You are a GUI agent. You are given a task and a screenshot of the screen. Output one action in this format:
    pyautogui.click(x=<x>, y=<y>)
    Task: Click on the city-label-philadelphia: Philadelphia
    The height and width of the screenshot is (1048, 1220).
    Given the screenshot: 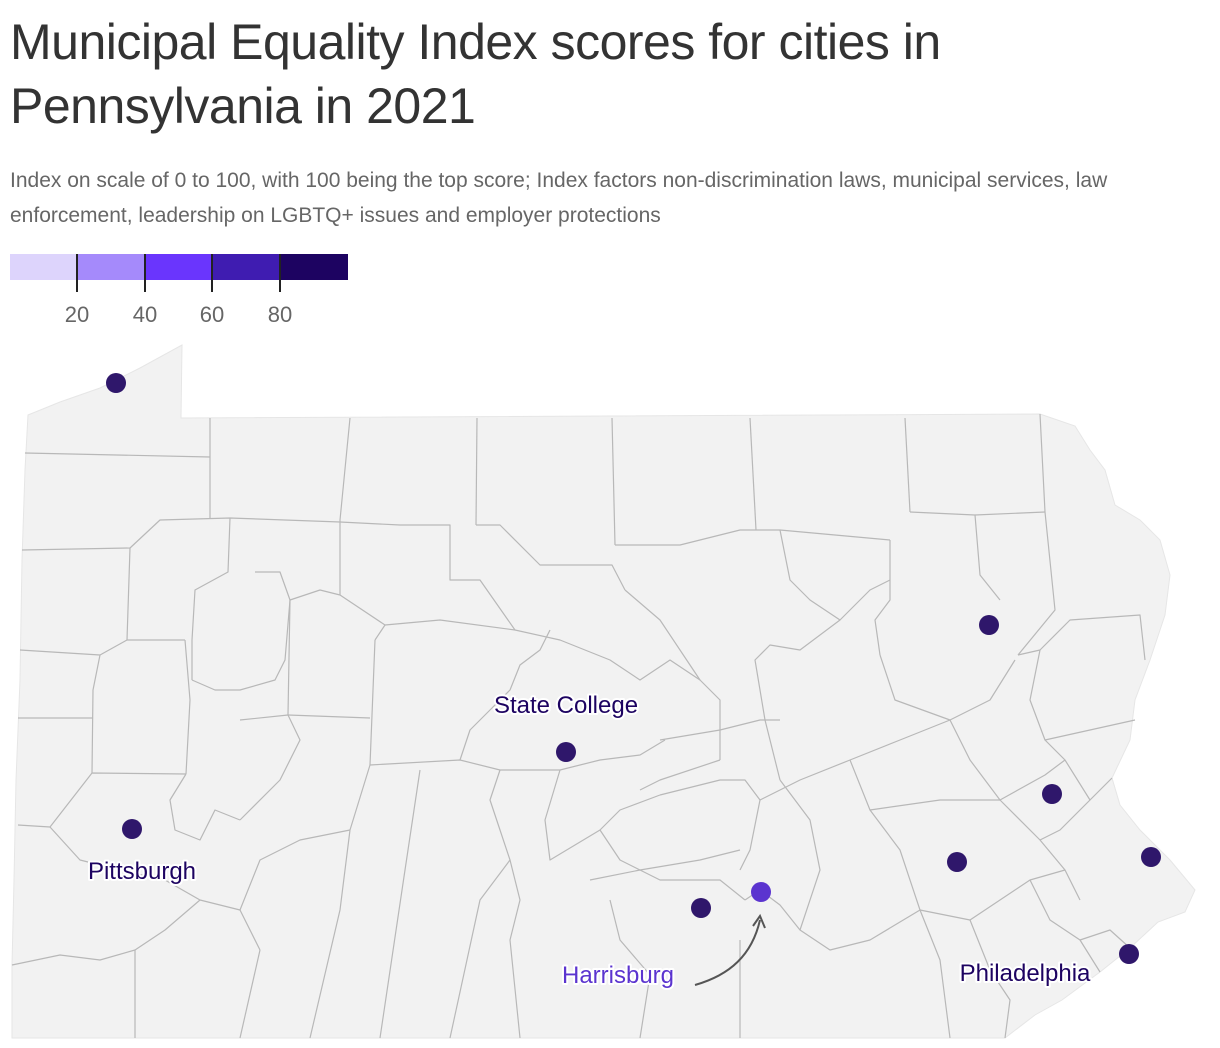 What is the action you would take?
    pyautogui.click(x=1025, y=973)
    